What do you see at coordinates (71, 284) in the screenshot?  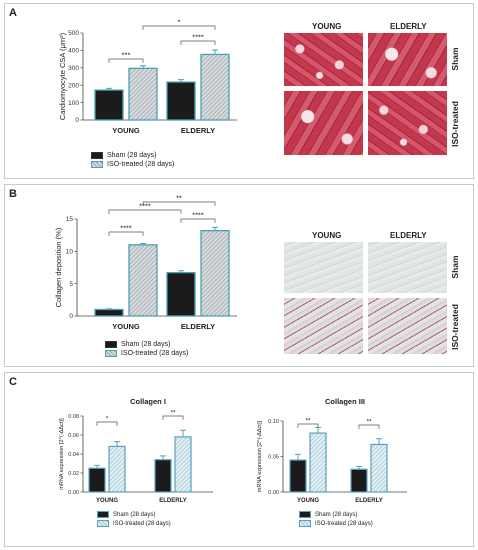 I see `y-tick-label: 5` at bounding box center [71, 284].